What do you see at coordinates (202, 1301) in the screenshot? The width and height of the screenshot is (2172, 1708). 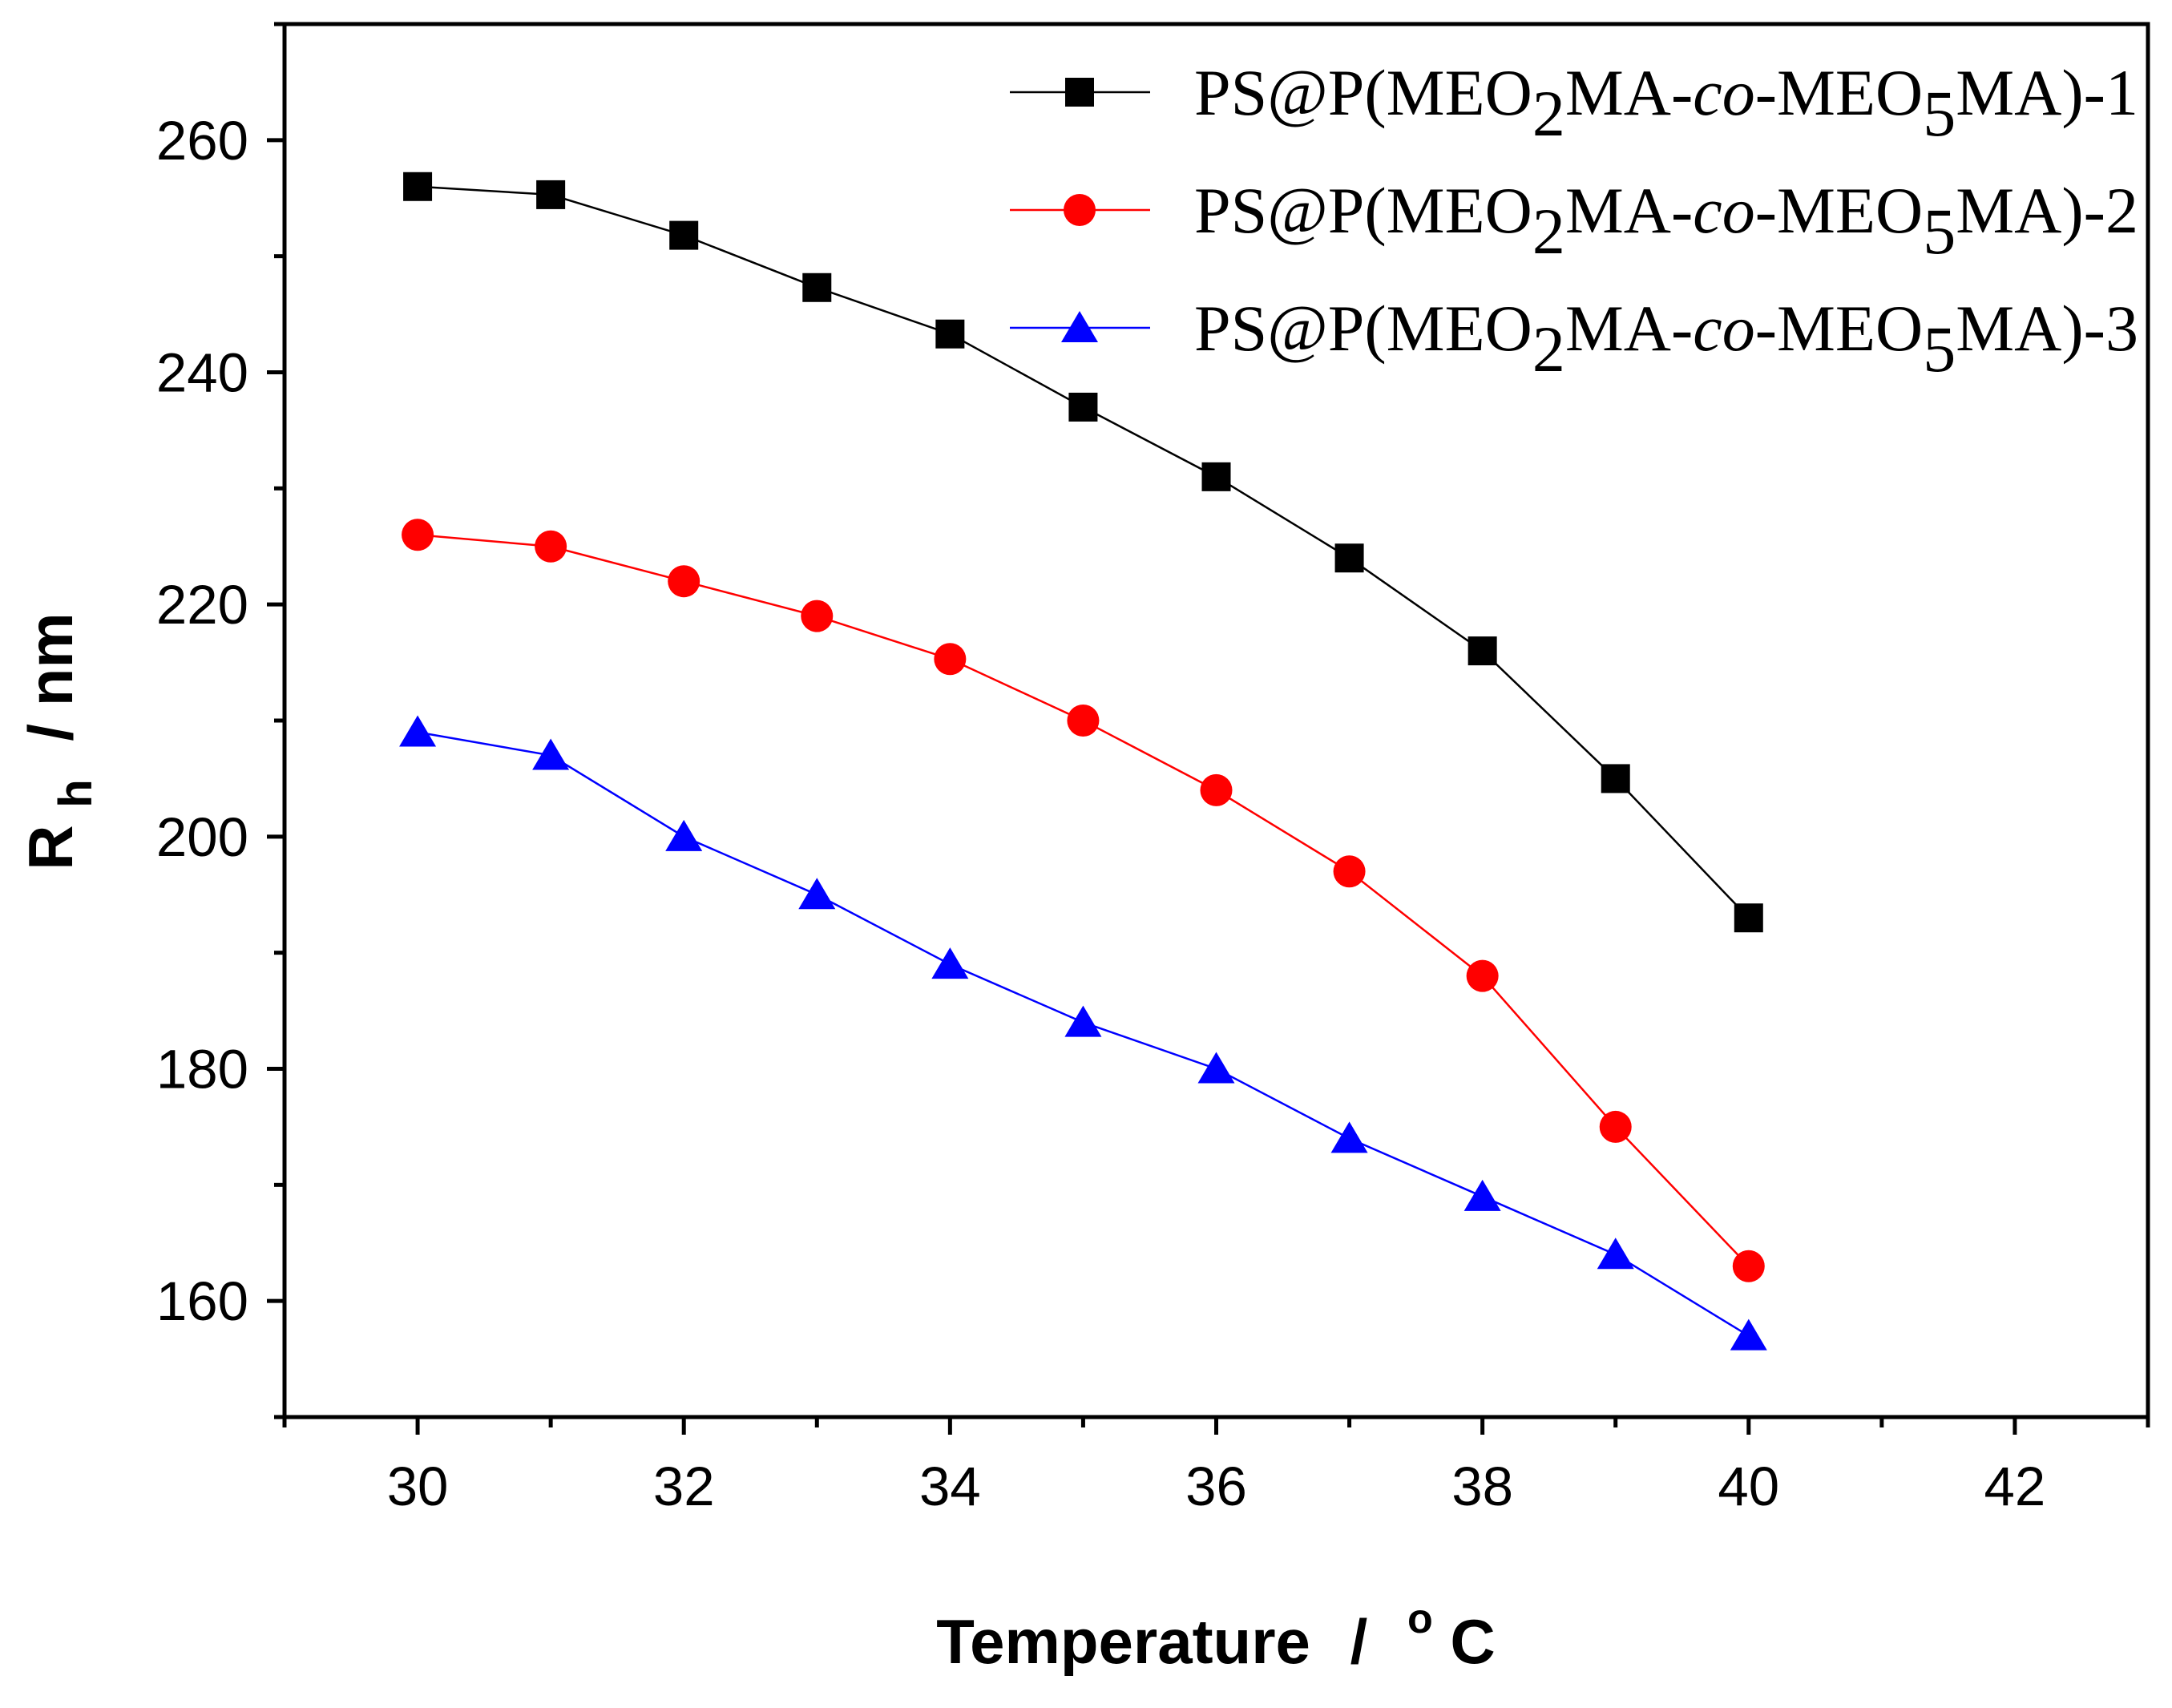 I see `y-tick-label: 160` at bounding box center [202, 1301].